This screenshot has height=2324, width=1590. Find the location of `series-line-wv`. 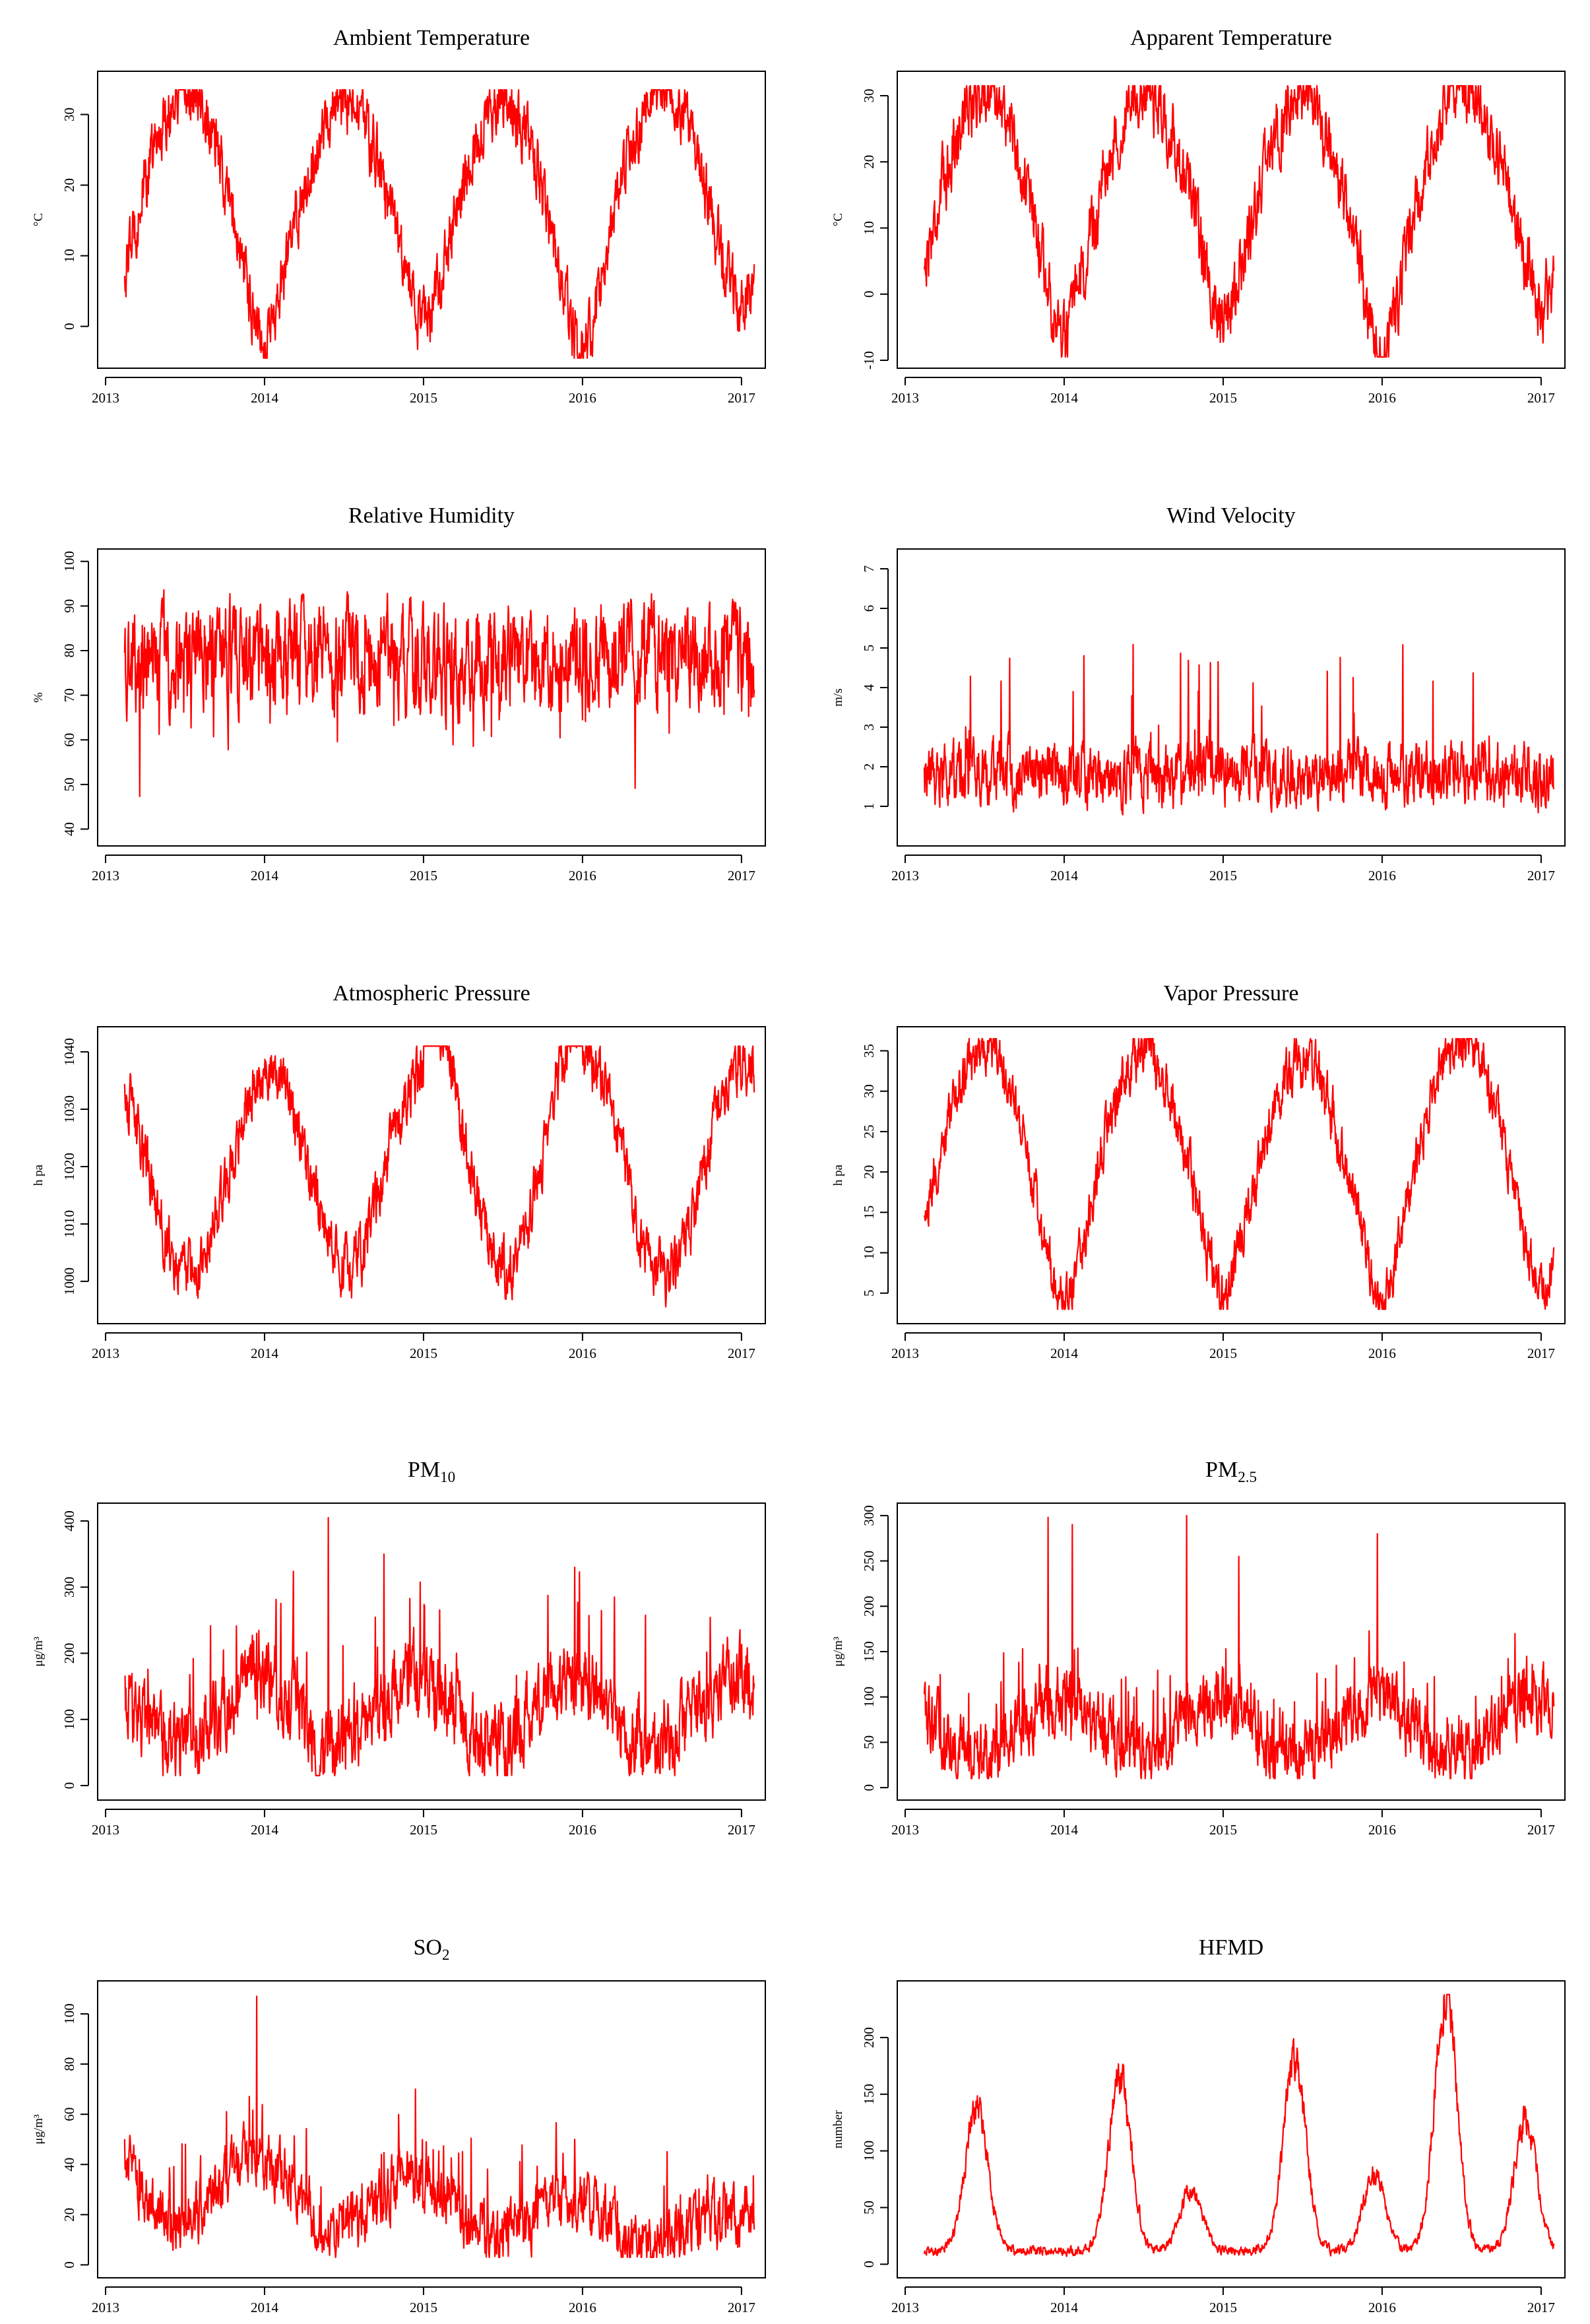

series-line-wv is located at coordinates (1239, 729).